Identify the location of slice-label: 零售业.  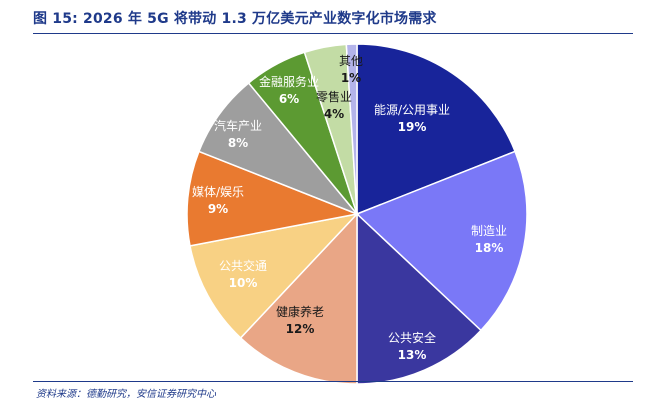
(334, 96).